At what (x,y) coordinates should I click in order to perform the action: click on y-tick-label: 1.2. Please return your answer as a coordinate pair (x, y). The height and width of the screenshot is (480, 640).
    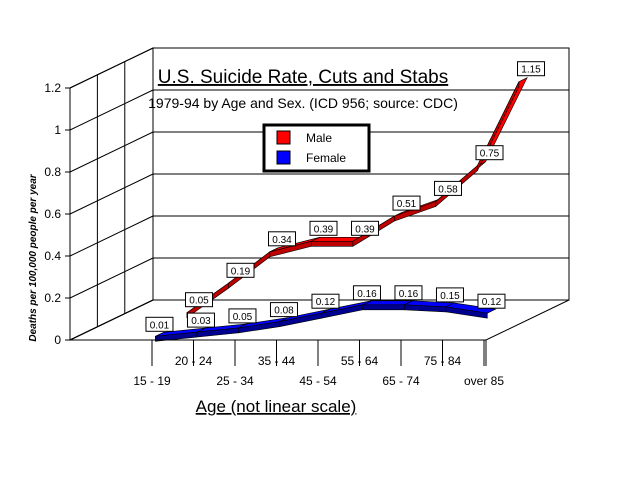
    Looking at the image, I should click on (52, 88).